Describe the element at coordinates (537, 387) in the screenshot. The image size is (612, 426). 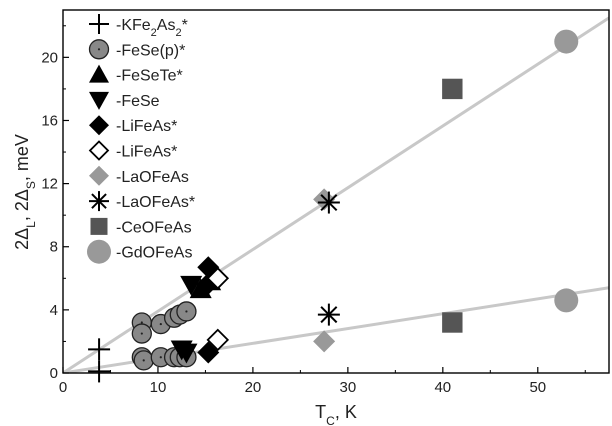
I see `x-tick-label-50: 50` at that location.